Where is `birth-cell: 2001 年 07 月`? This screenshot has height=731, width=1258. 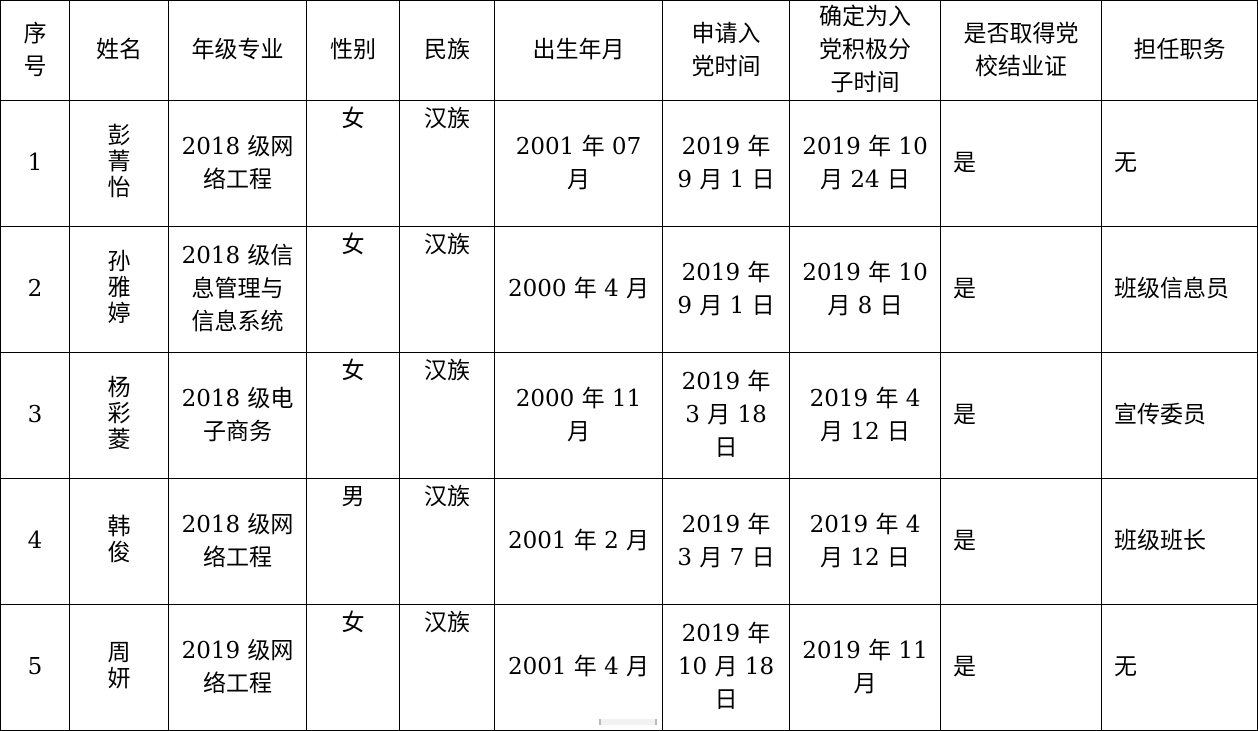
birth-cell: 2001 年 07 月 is located at coordinates (578, 163).